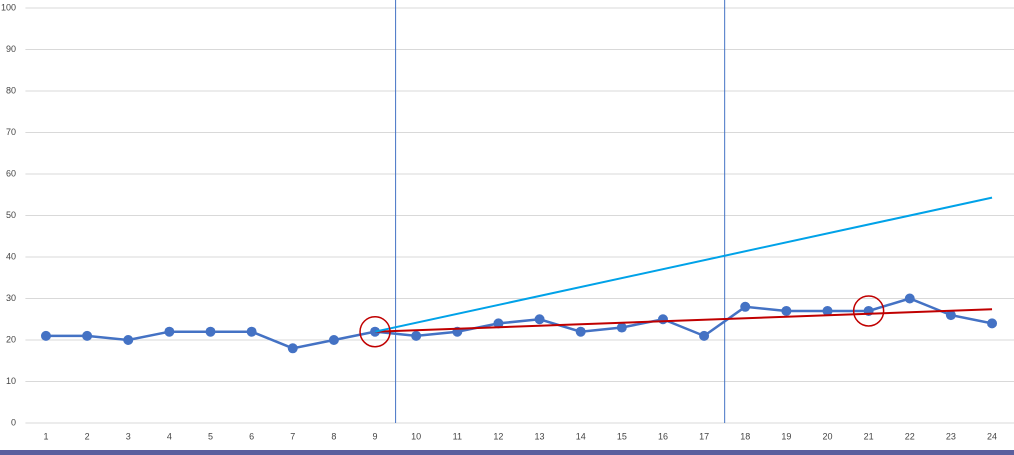  Describe the element at coordinates (292, 436) in the screenshot. I see `x-tick-label: 7` at that location.